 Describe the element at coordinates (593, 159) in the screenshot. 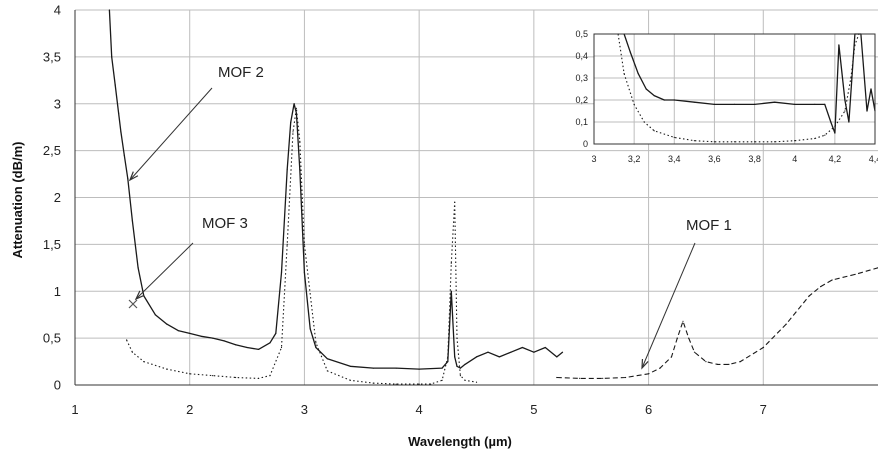

I see `x-tick-label: 3` at that location.